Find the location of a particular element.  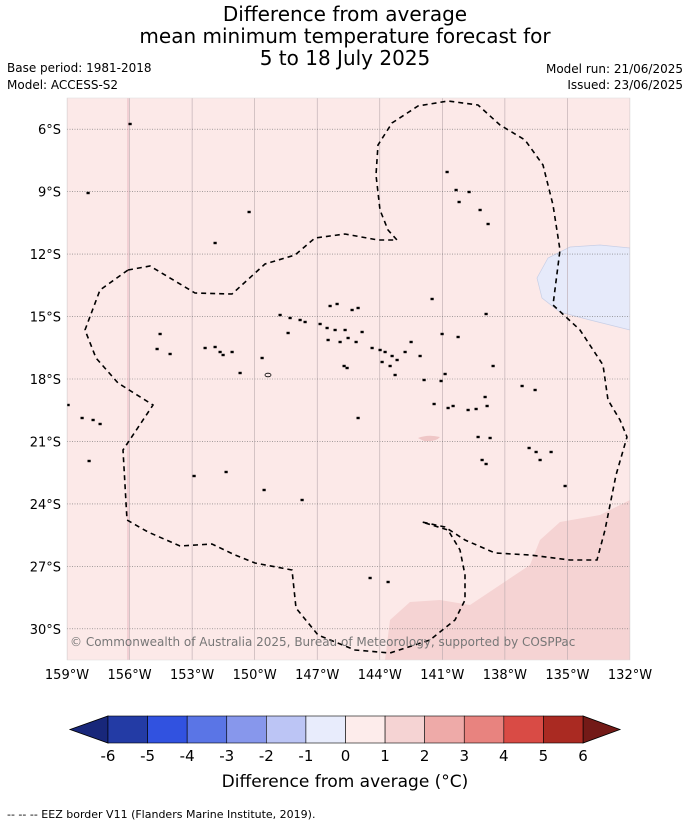

lat-label-1: 9°S is located at coordinates (49, 193).